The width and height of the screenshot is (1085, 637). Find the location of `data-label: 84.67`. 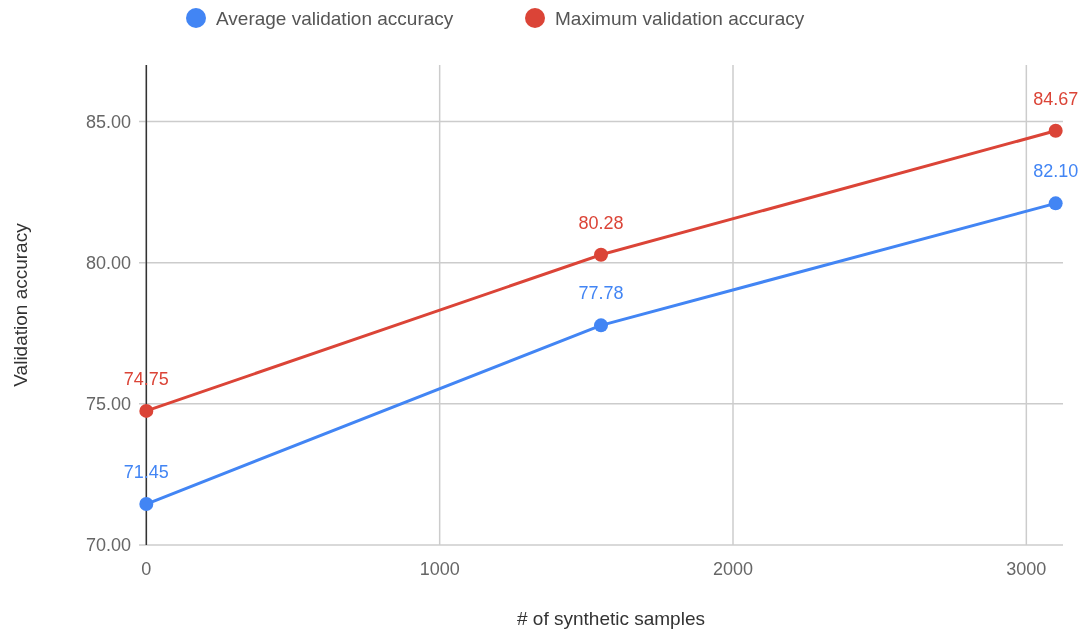

data-label: 84.67 is located at coordinates (1056, 98).